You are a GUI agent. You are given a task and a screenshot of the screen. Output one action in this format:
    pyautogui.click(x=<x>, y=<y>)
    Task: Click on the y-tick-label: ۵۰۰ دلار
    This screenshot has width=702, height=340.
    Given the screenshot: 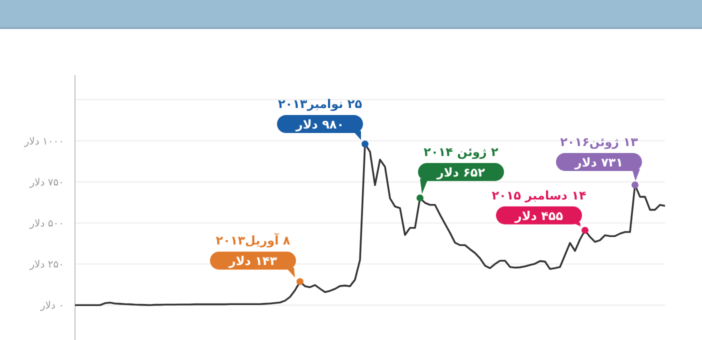 What is the action you would take?
    pyautogui.click(x=46, y=224)
    